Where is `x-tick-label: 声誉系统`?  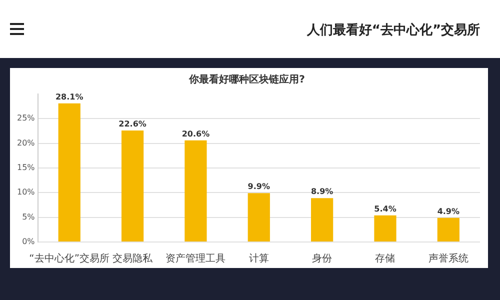 x-tick-label: 声誉系统 is located at coordinates (448, 258).